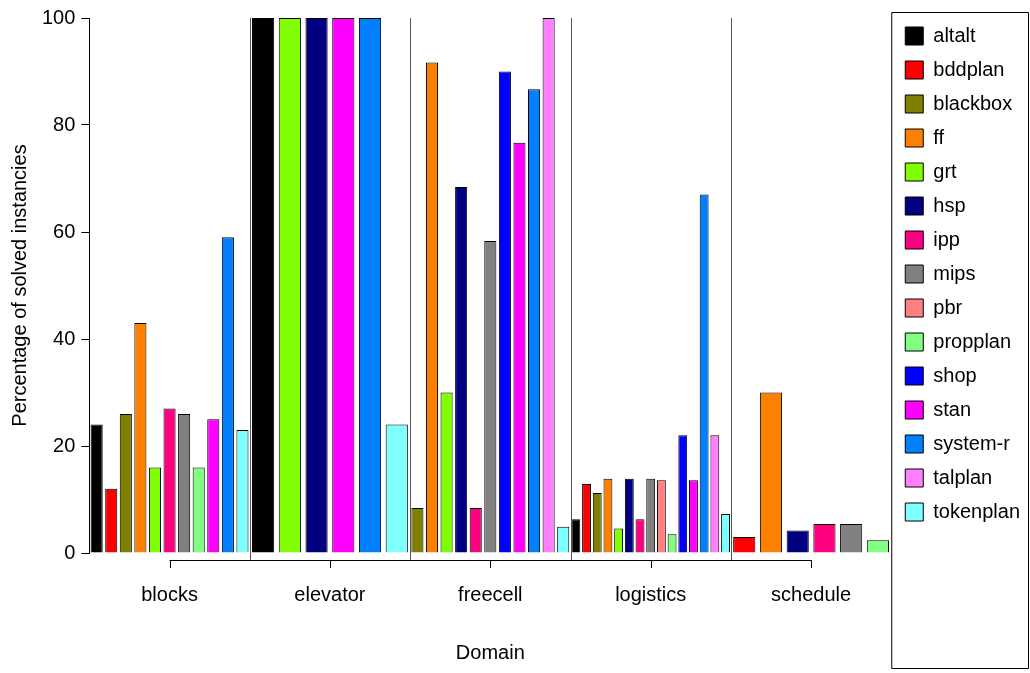 Image resolution: width=1030 pixels, height=673 pixels. I want to click on legend-label: system-r, so click(972, 442).